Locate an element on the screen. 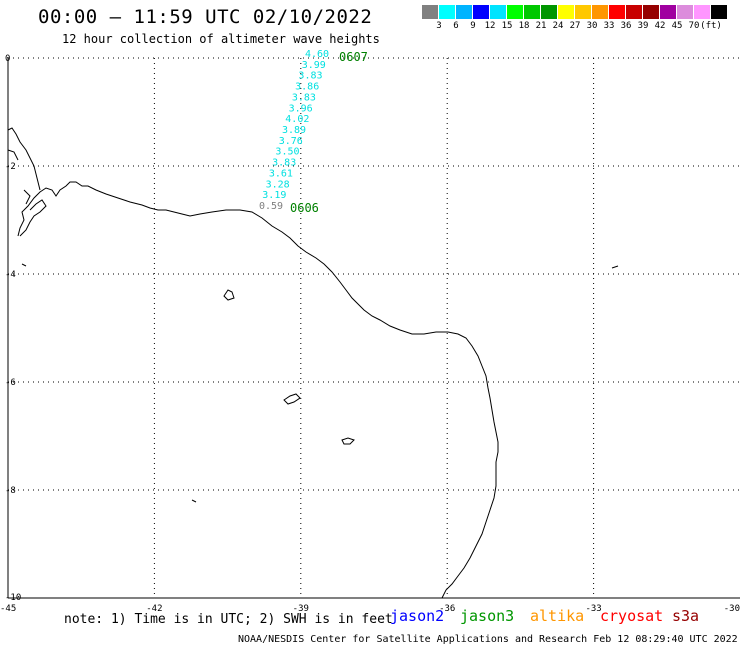 Image resolution: width=740 pixels, height=650 pixels. x-tick-label: -42 is located at coordinates (154, 609).